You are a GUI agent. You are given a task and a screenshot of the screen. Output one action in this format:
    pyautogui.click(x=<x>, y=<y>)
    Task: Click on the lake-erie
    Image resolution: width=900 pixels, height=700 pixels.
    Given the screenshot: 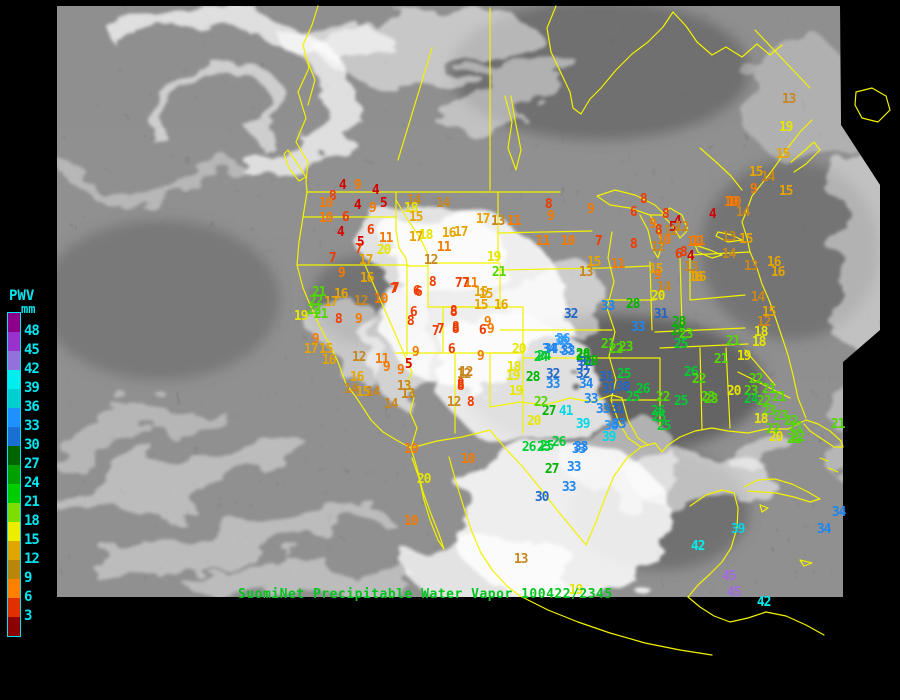 What is the action you would take?
    pyautogui.click(x=708, y=251)
    